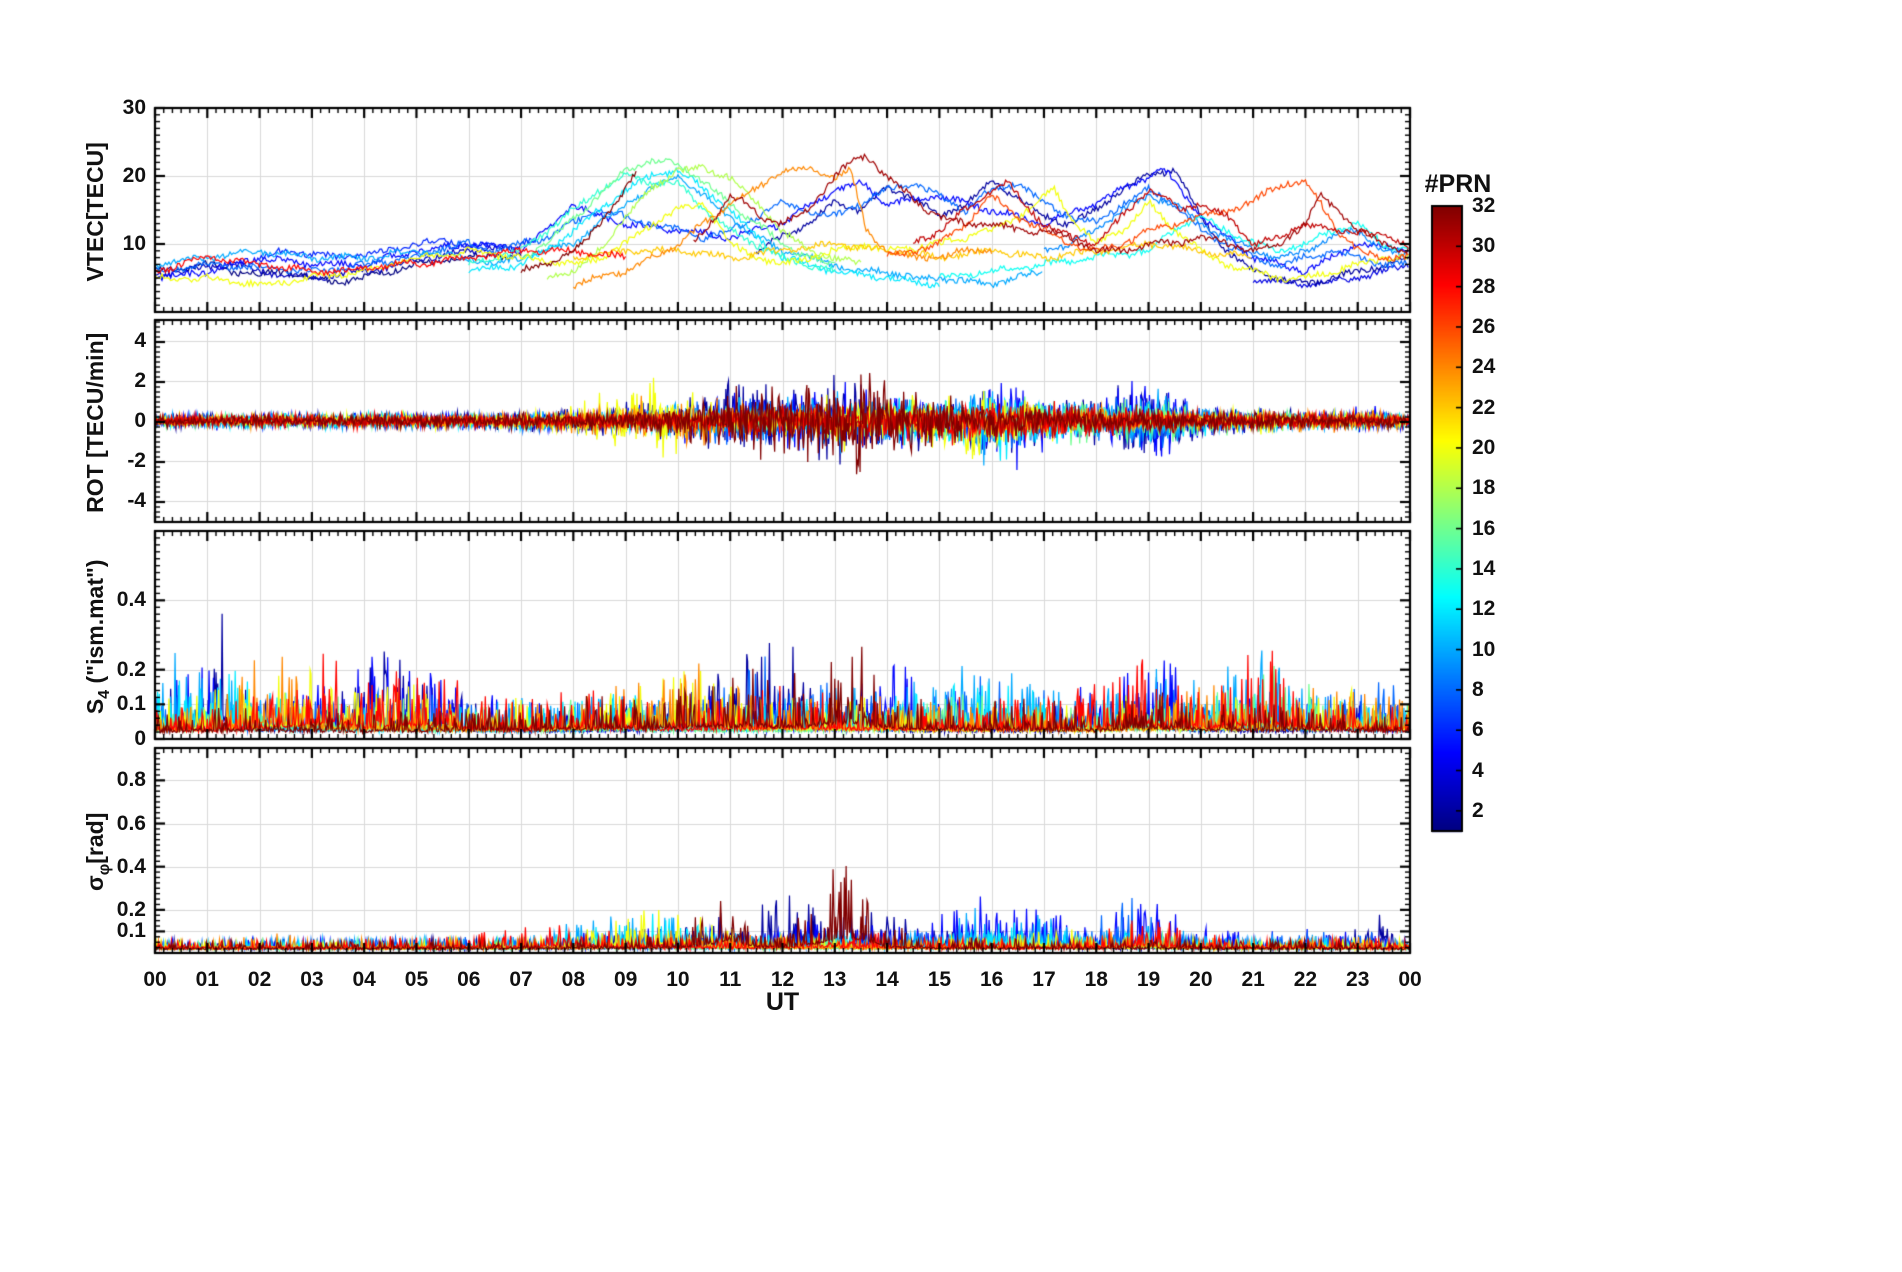  Describe the element at coordinates (1096, 979) in the screenshot. I see `x-tick-label: 18` at that location.